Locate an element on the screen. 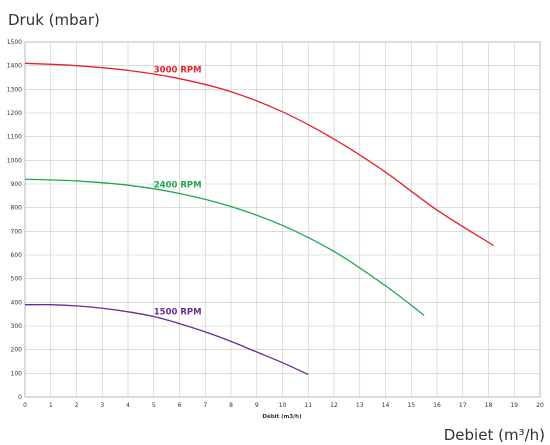 The image size is (550, 445). x-tick-label: 6 is located at coordinates (180, 405).